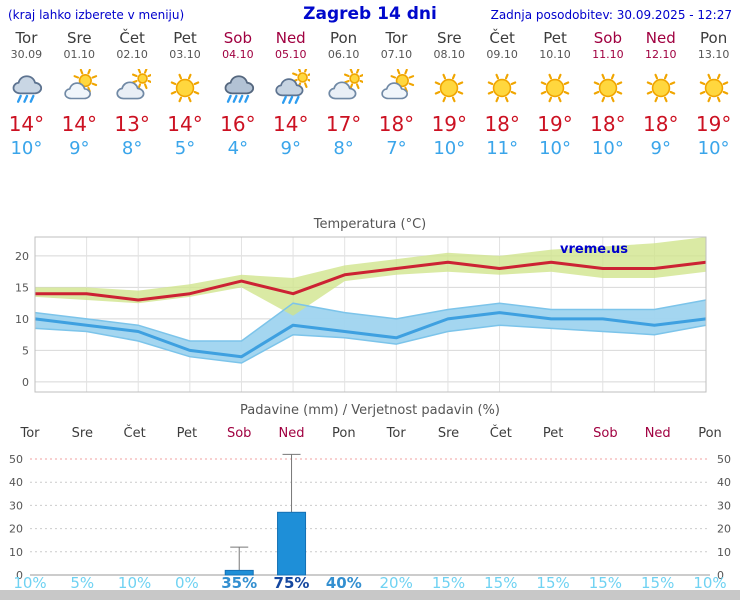 Image resolution: width=740 pixels, height=600 pixels. Describe the element at coordinates (25, 350) in the screenshot. I see `svg-text: 5` at that location.